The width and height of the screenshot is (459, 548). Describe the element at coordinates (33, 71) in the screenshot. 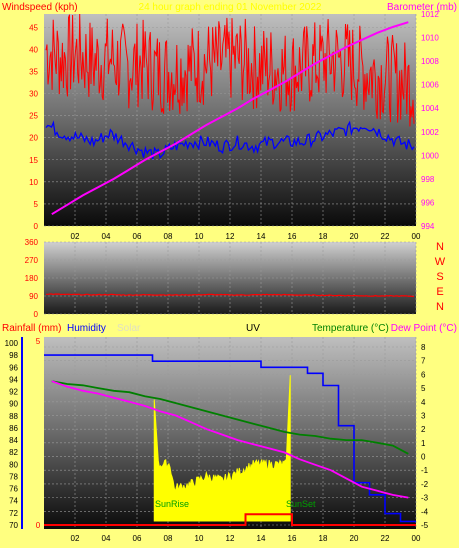

I see `windspeed-tick-label: 35` at that location.